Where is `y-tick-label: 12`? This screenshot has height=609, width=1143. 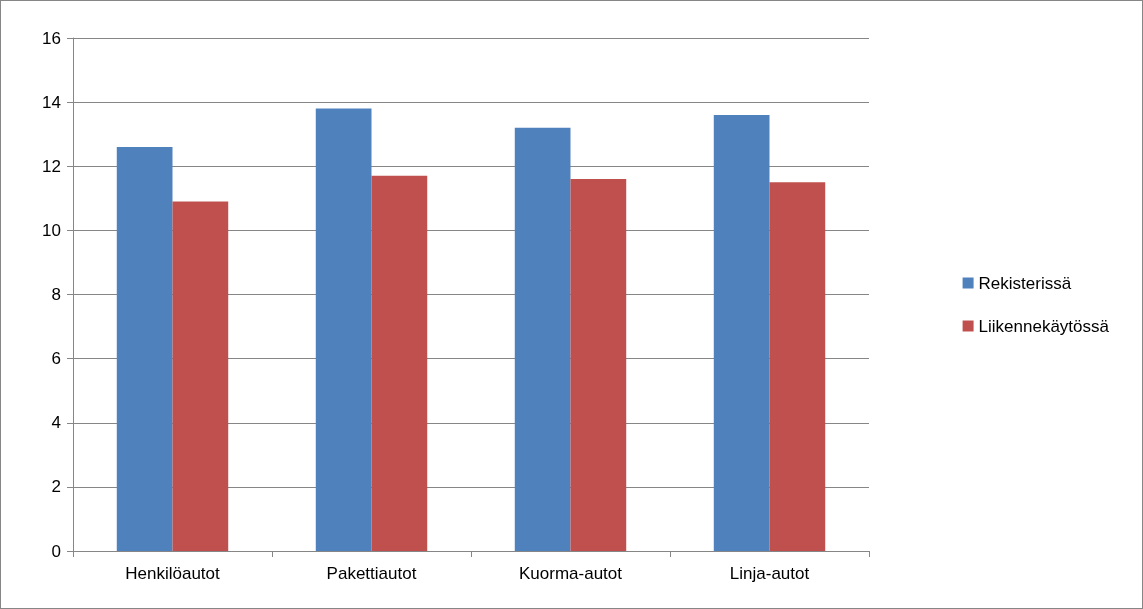
y-tick-label: 12 is located at coordinates (51, 166).